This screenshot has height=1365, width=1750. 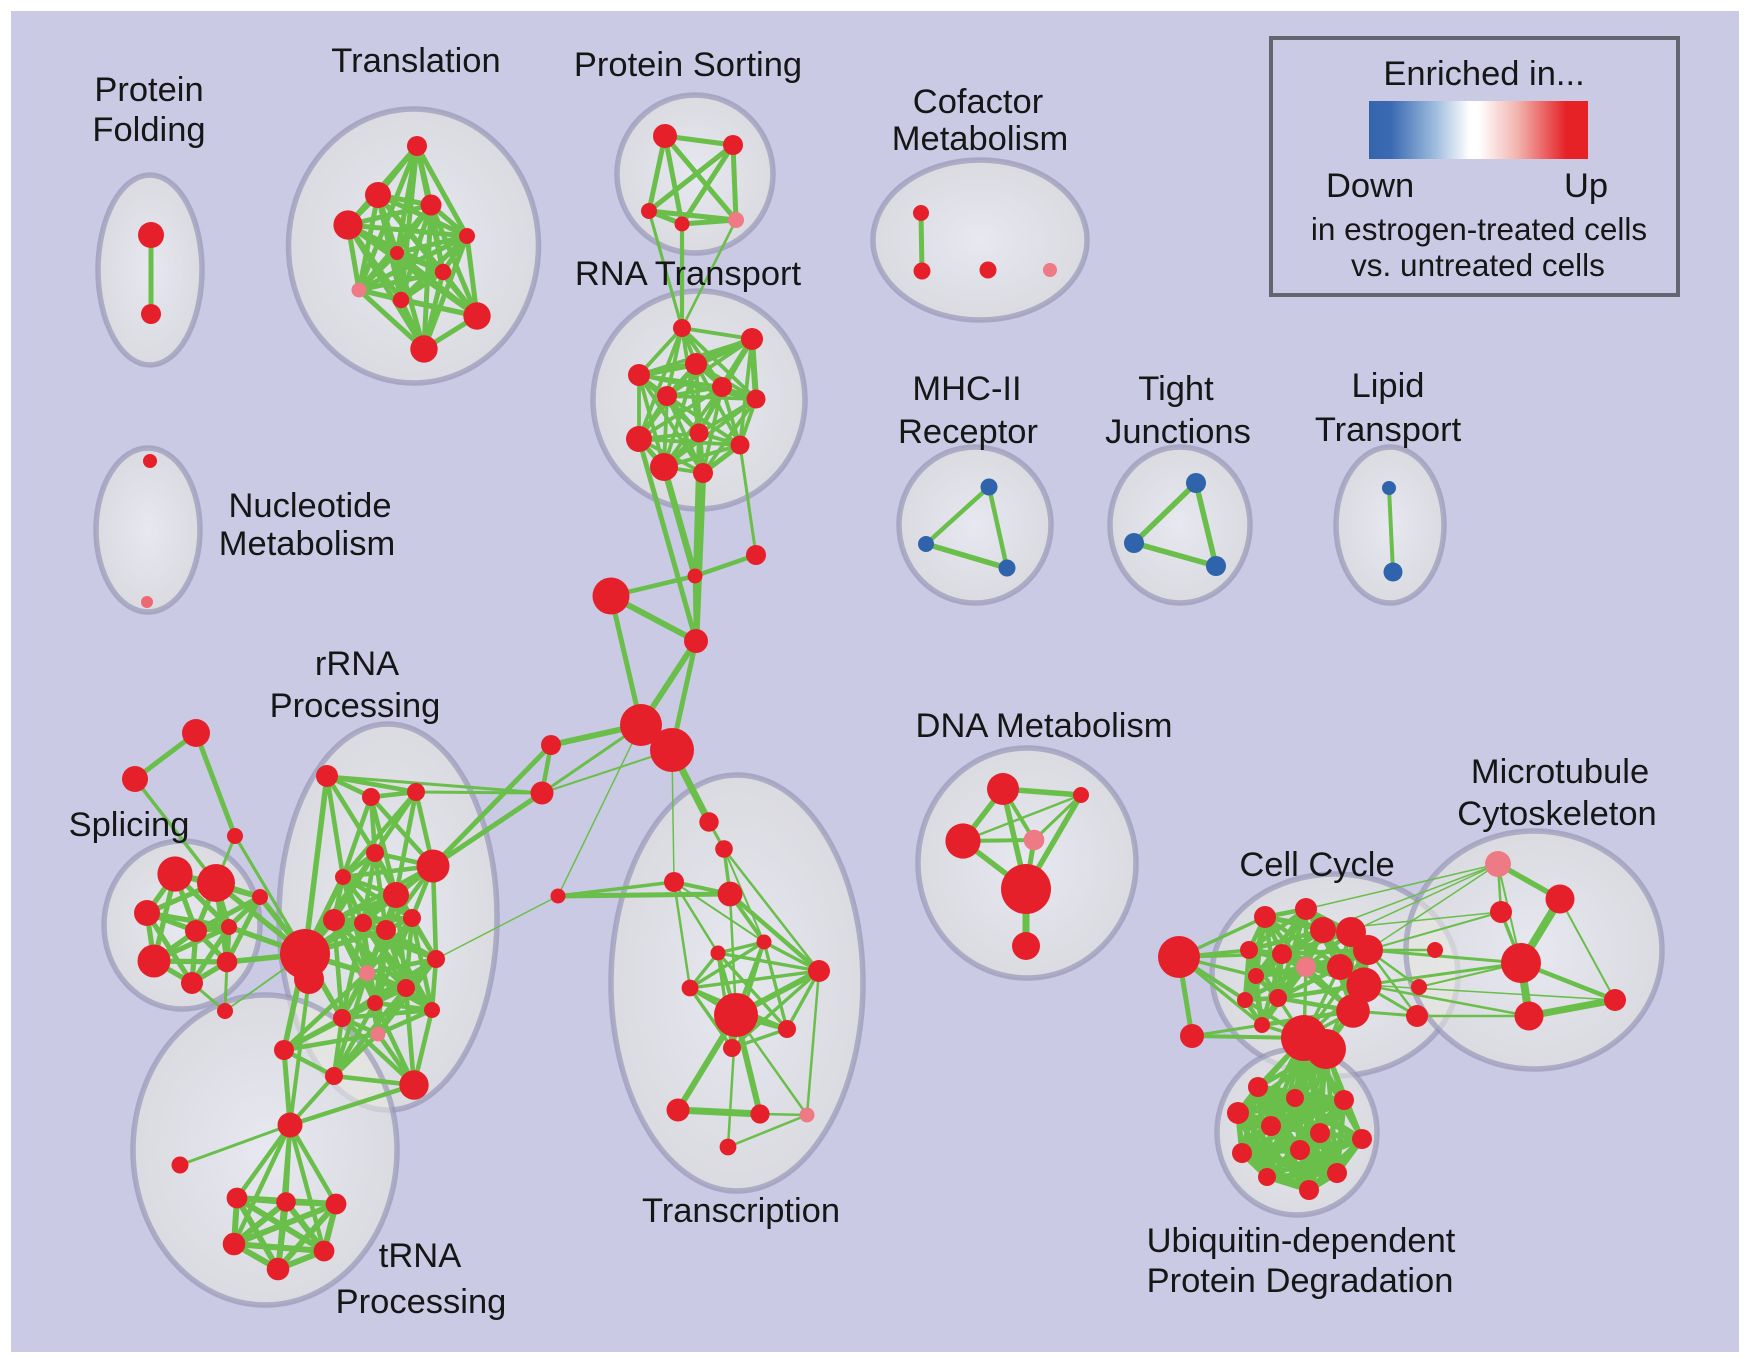 I want to click on svg-text: Cofactor, so click(x=978, y=102).